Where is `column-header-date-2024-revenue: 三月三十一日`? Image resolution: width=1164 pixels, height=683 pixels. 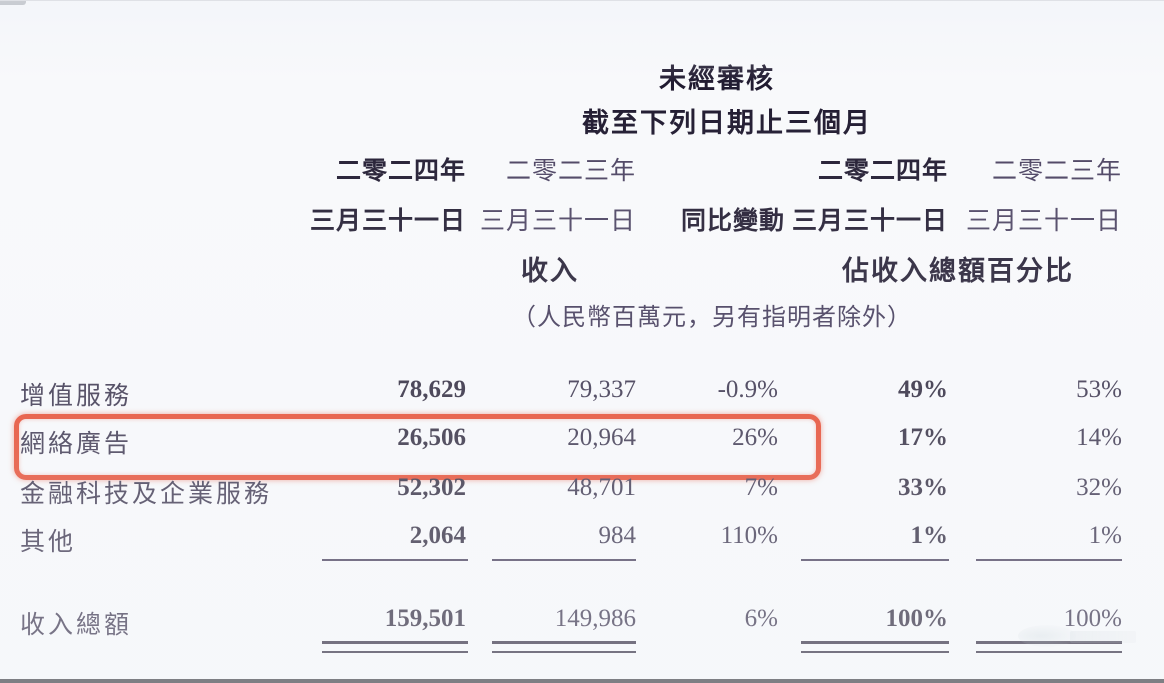
column-header-date-2024-revenue: 三月三十一日 is located at coordinates (387, 221).